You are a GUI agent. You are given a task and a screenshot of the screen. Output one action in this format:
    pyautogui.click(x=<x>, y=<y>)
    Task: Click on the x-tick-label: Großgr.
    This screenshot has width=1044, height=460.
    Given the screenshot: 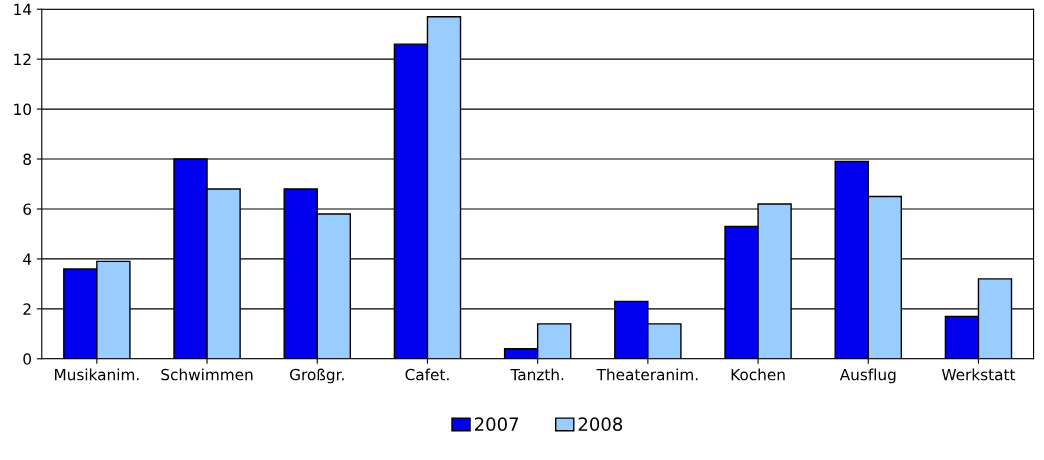 What is the action you would take?
    pyautogui.click(x=317, y=376)
    